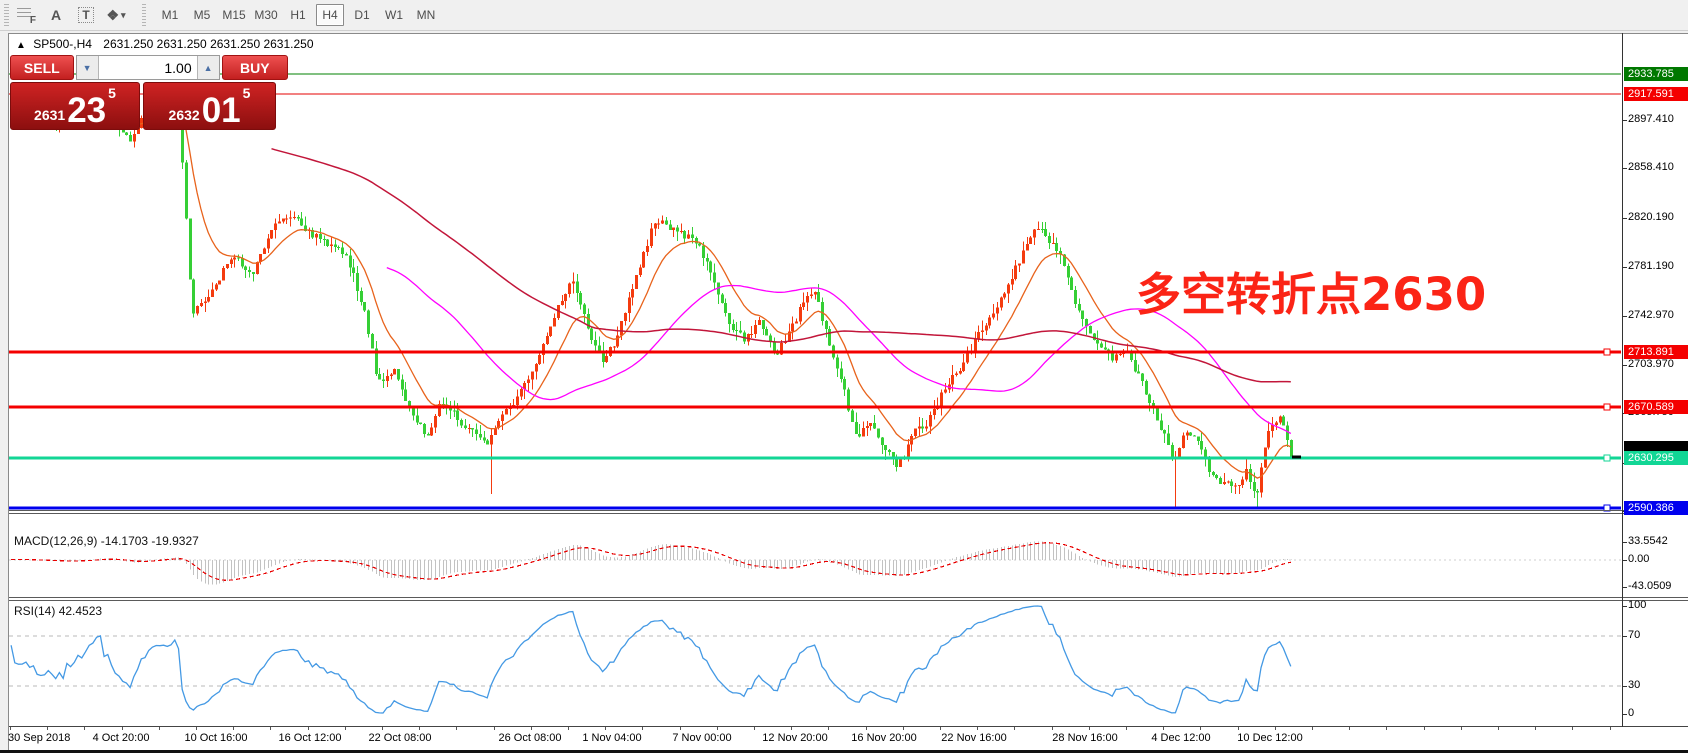  I want to click on sell-quote: 2631 23 5, so click(75, 106).